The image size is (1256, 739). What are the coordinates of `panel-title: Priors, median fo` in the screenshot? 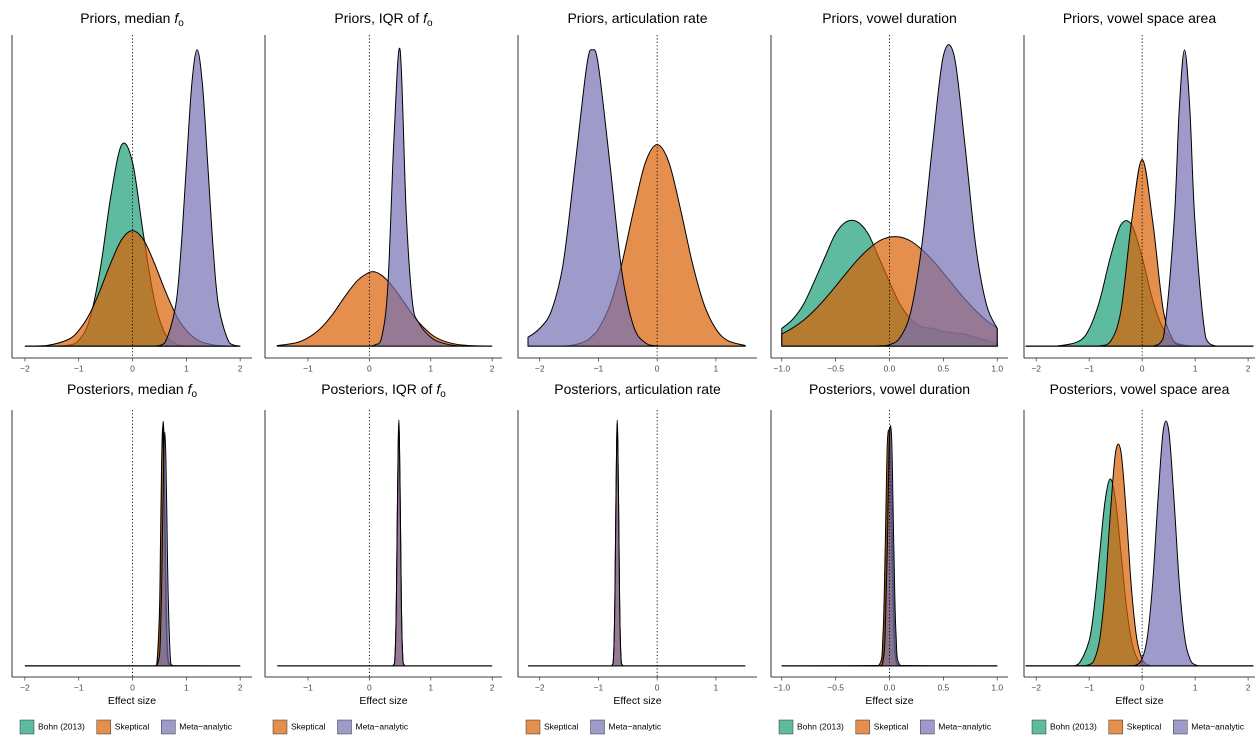 It's located at (132, 19).